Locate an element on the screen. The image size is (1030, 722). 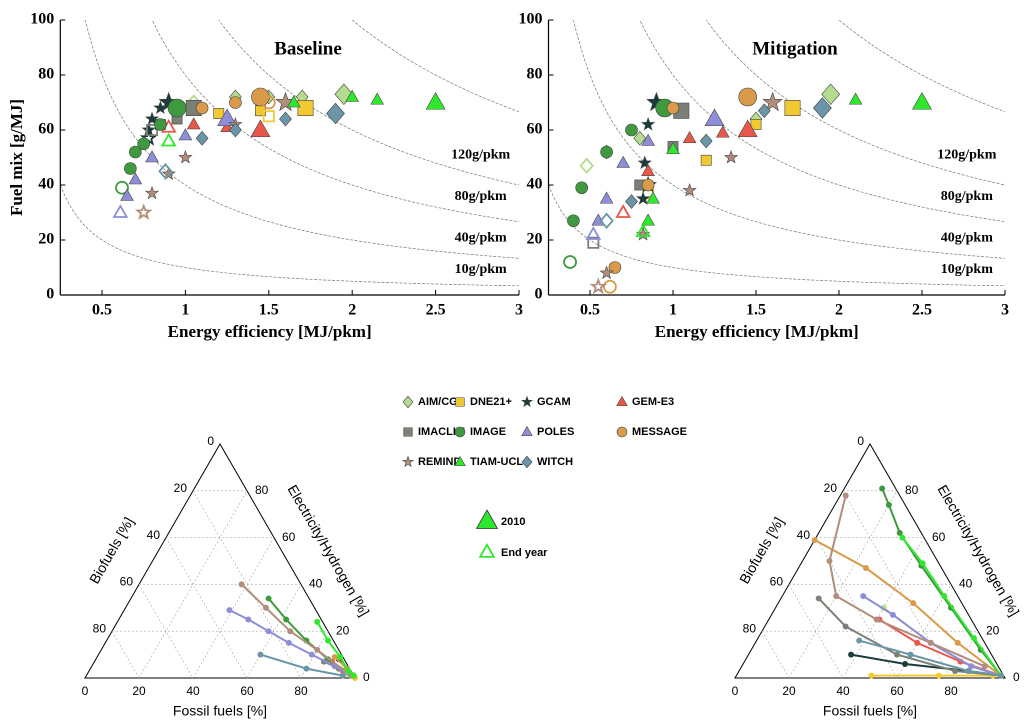
electricity-tick-label: 60 is located at coordinates (289, 537).